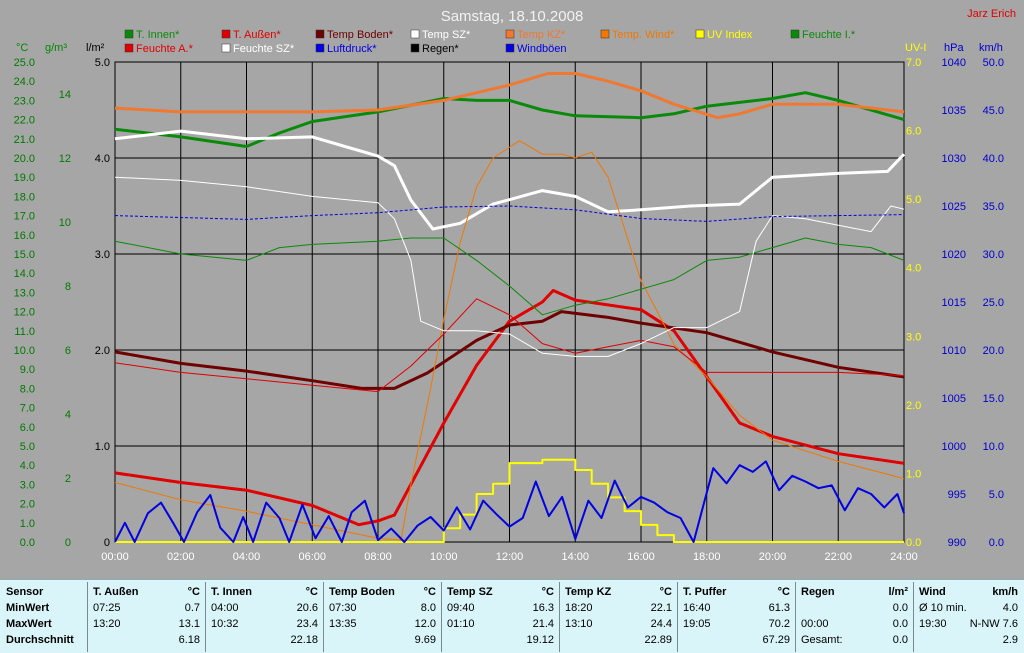 This screenshot has width=1024, height=653. What do you see at coordinates (425, 640) in the screenshot?
I see `stats-avg-value: 9.69` at bounding box center [425, 640].